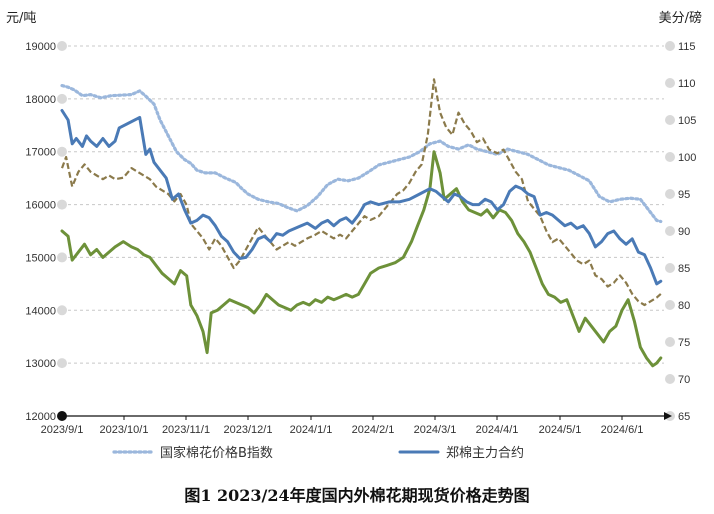  What do you see at coordinates (40, 206) in the screenshot?
I see `left-tick-label: 16000` at bounding box center [40, 206].